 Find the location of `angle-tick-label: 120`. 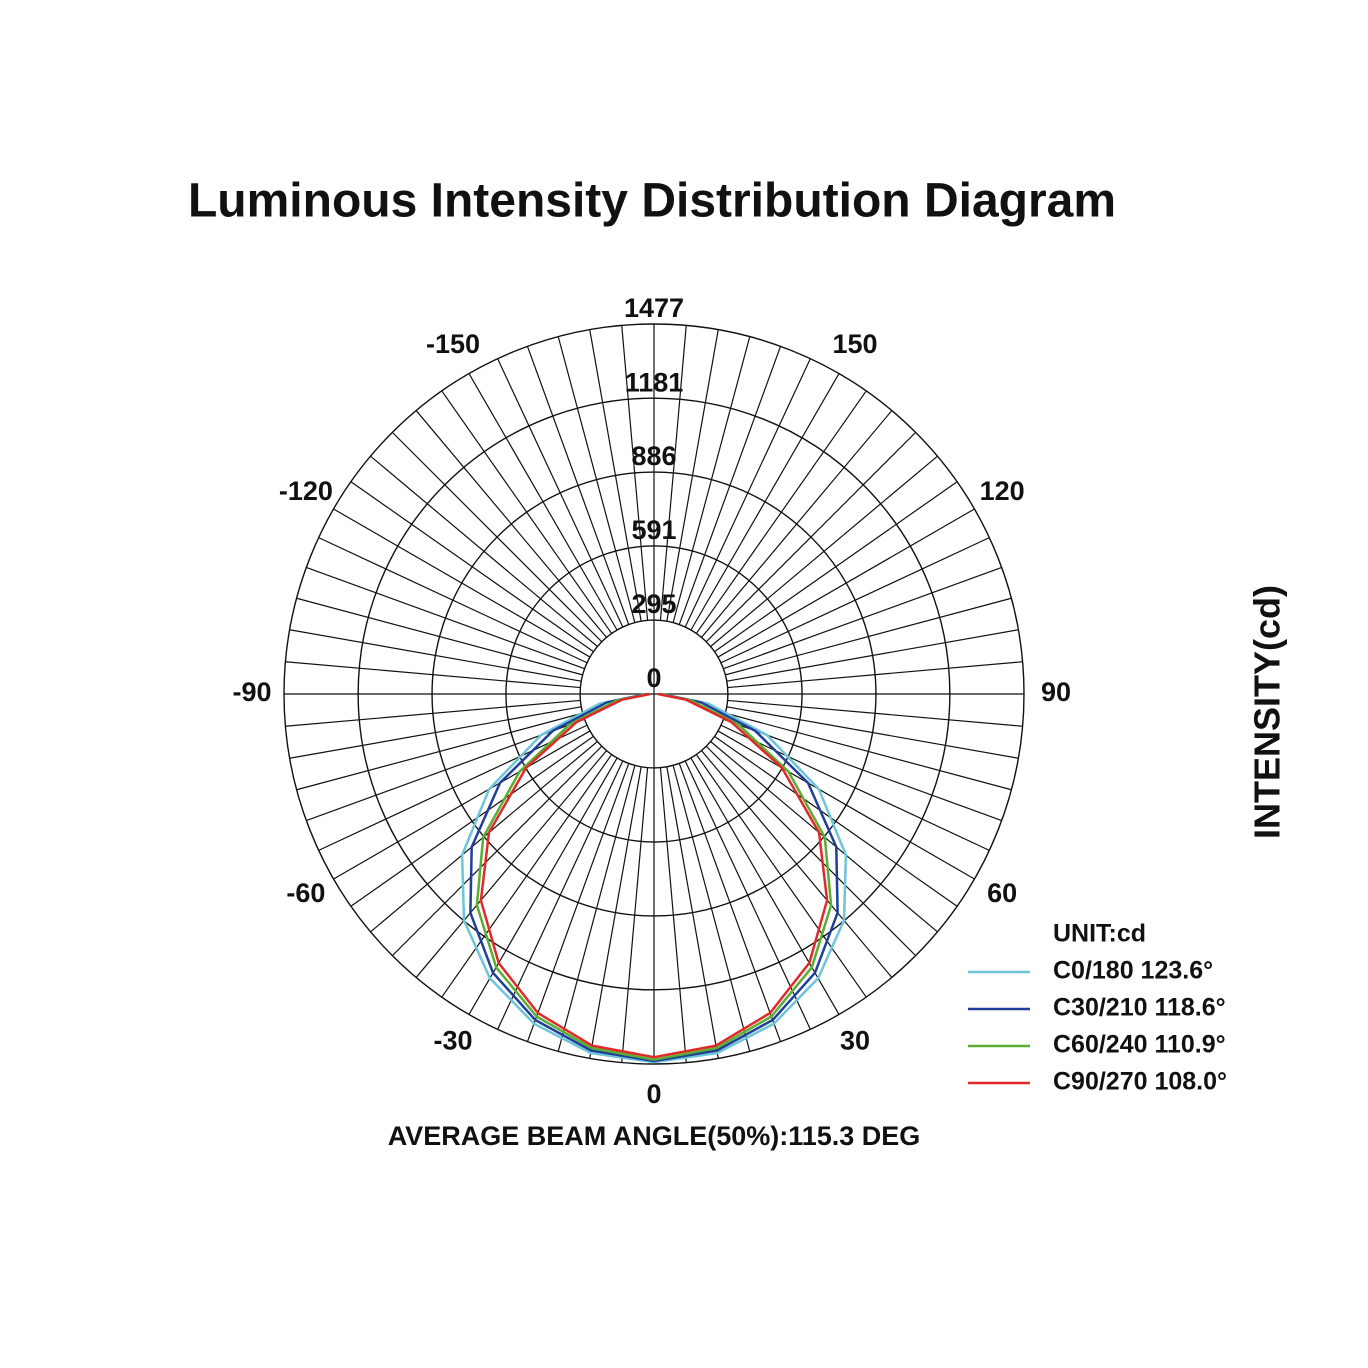

angle-tick-label: 120 is located at coordinates (1002, 491).